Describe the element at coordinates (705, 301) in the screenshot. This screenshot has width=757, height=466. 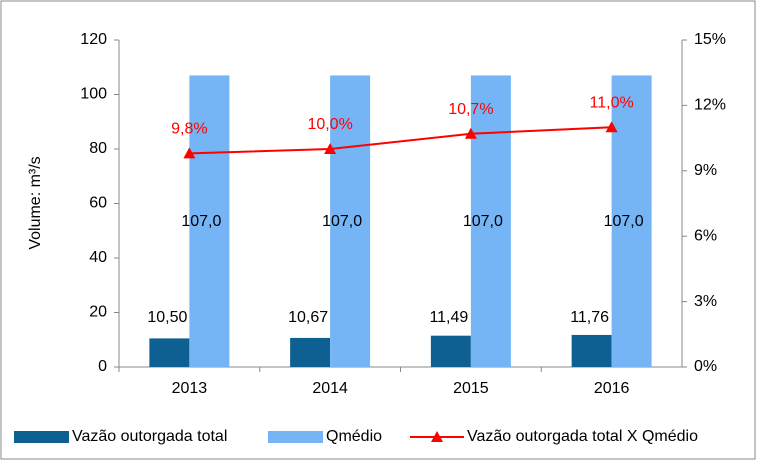
I see `y2-tick-label: 3%` at that location.